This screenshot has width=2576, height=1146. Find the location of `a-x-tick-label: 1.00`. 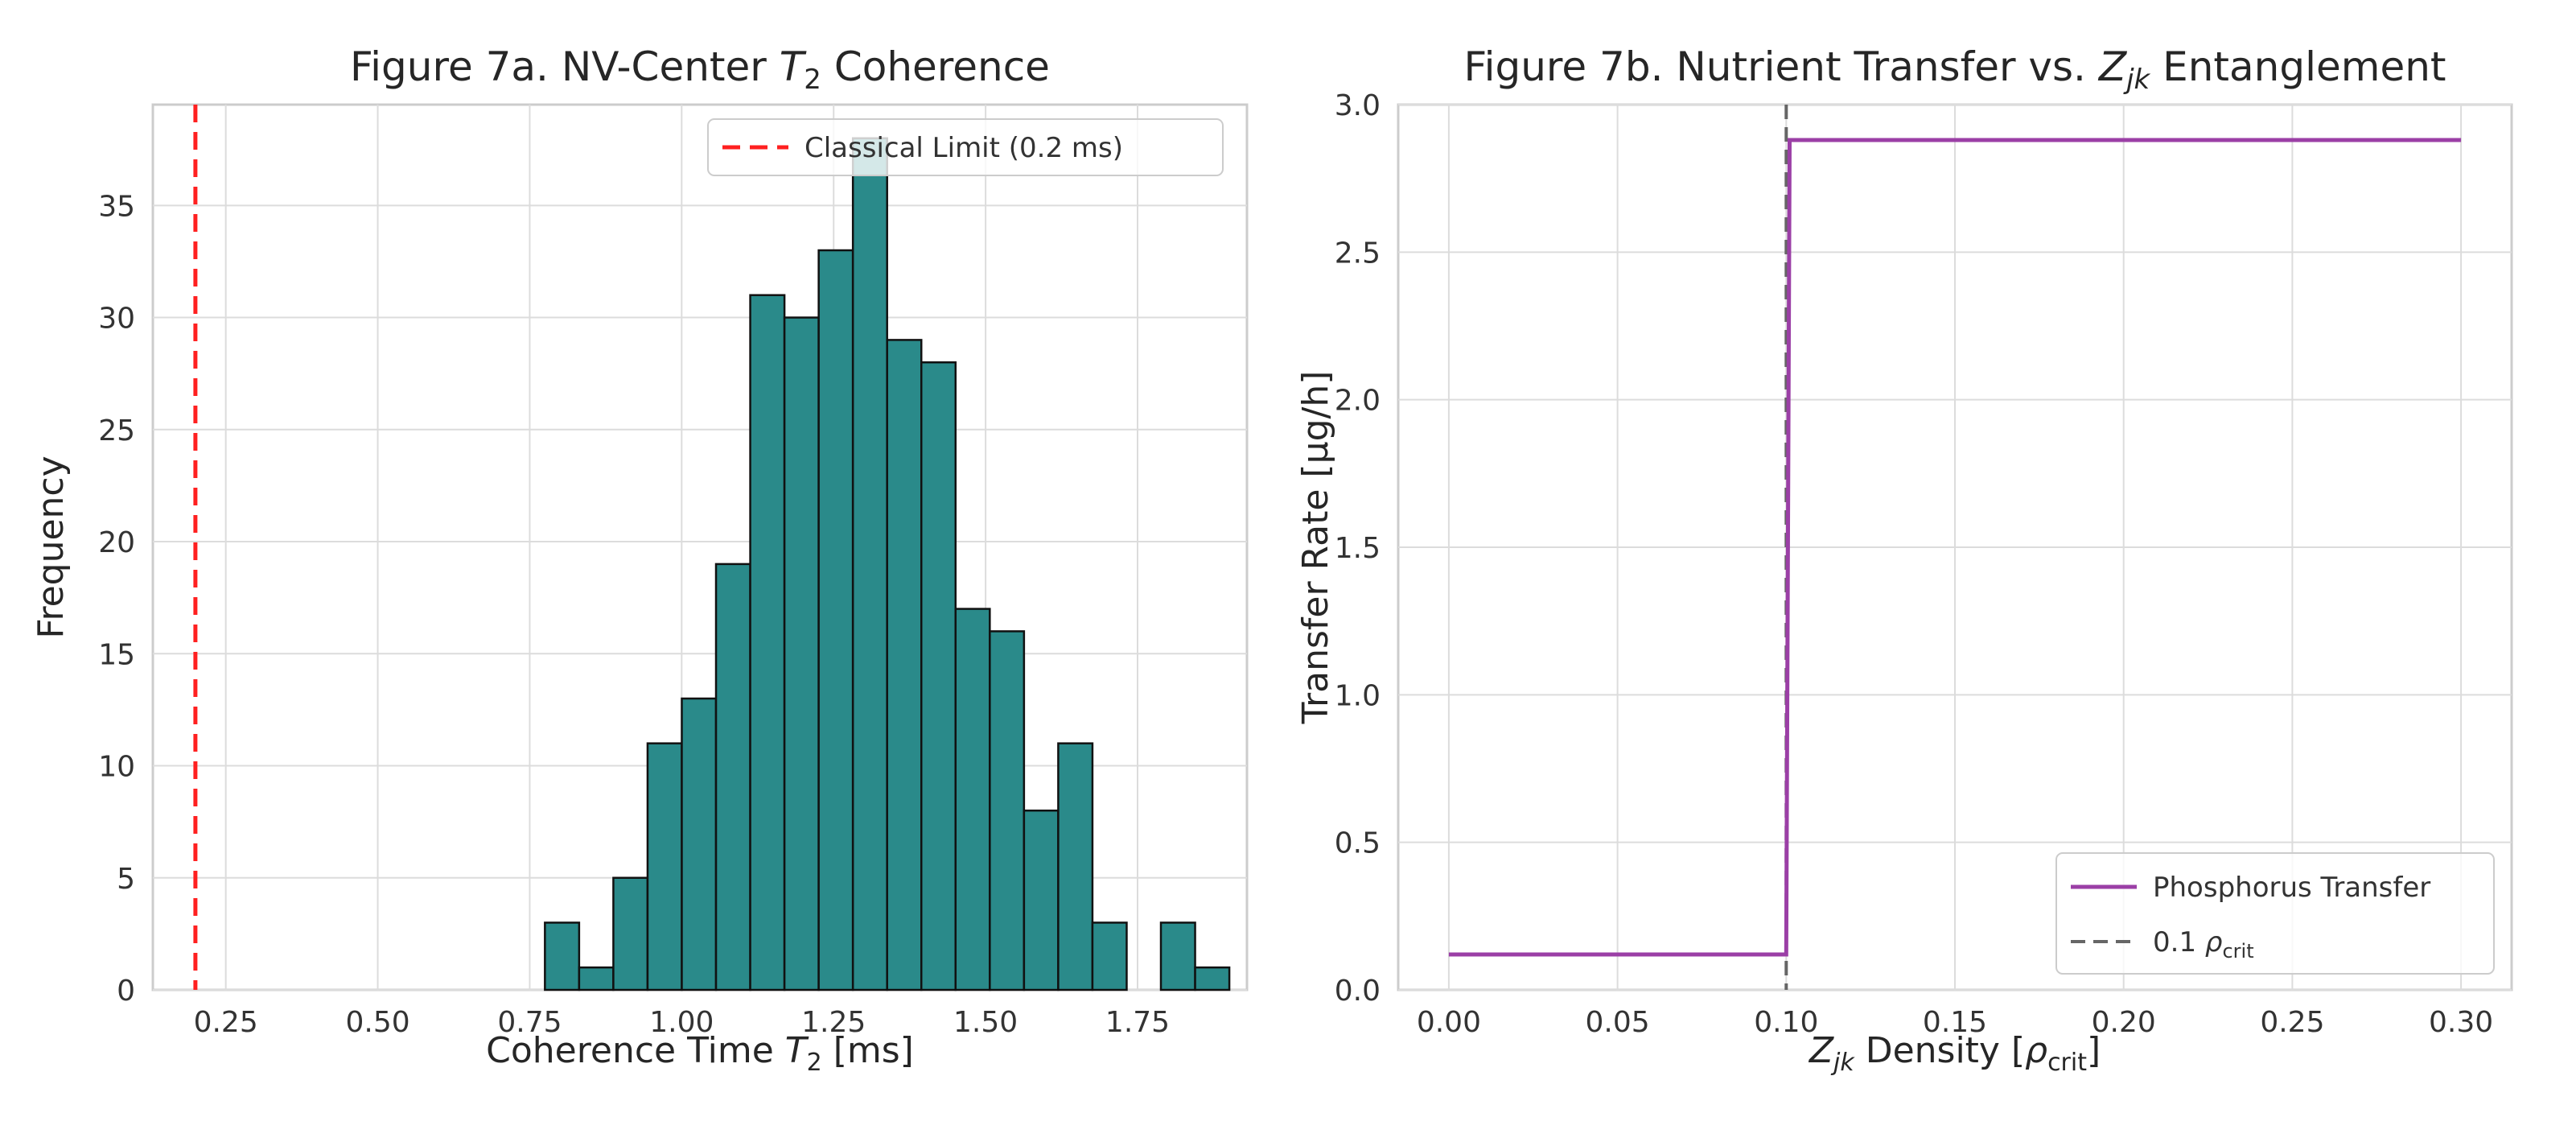

a-x-tick-label: 1.00 is located at coordinates (681, 1022).